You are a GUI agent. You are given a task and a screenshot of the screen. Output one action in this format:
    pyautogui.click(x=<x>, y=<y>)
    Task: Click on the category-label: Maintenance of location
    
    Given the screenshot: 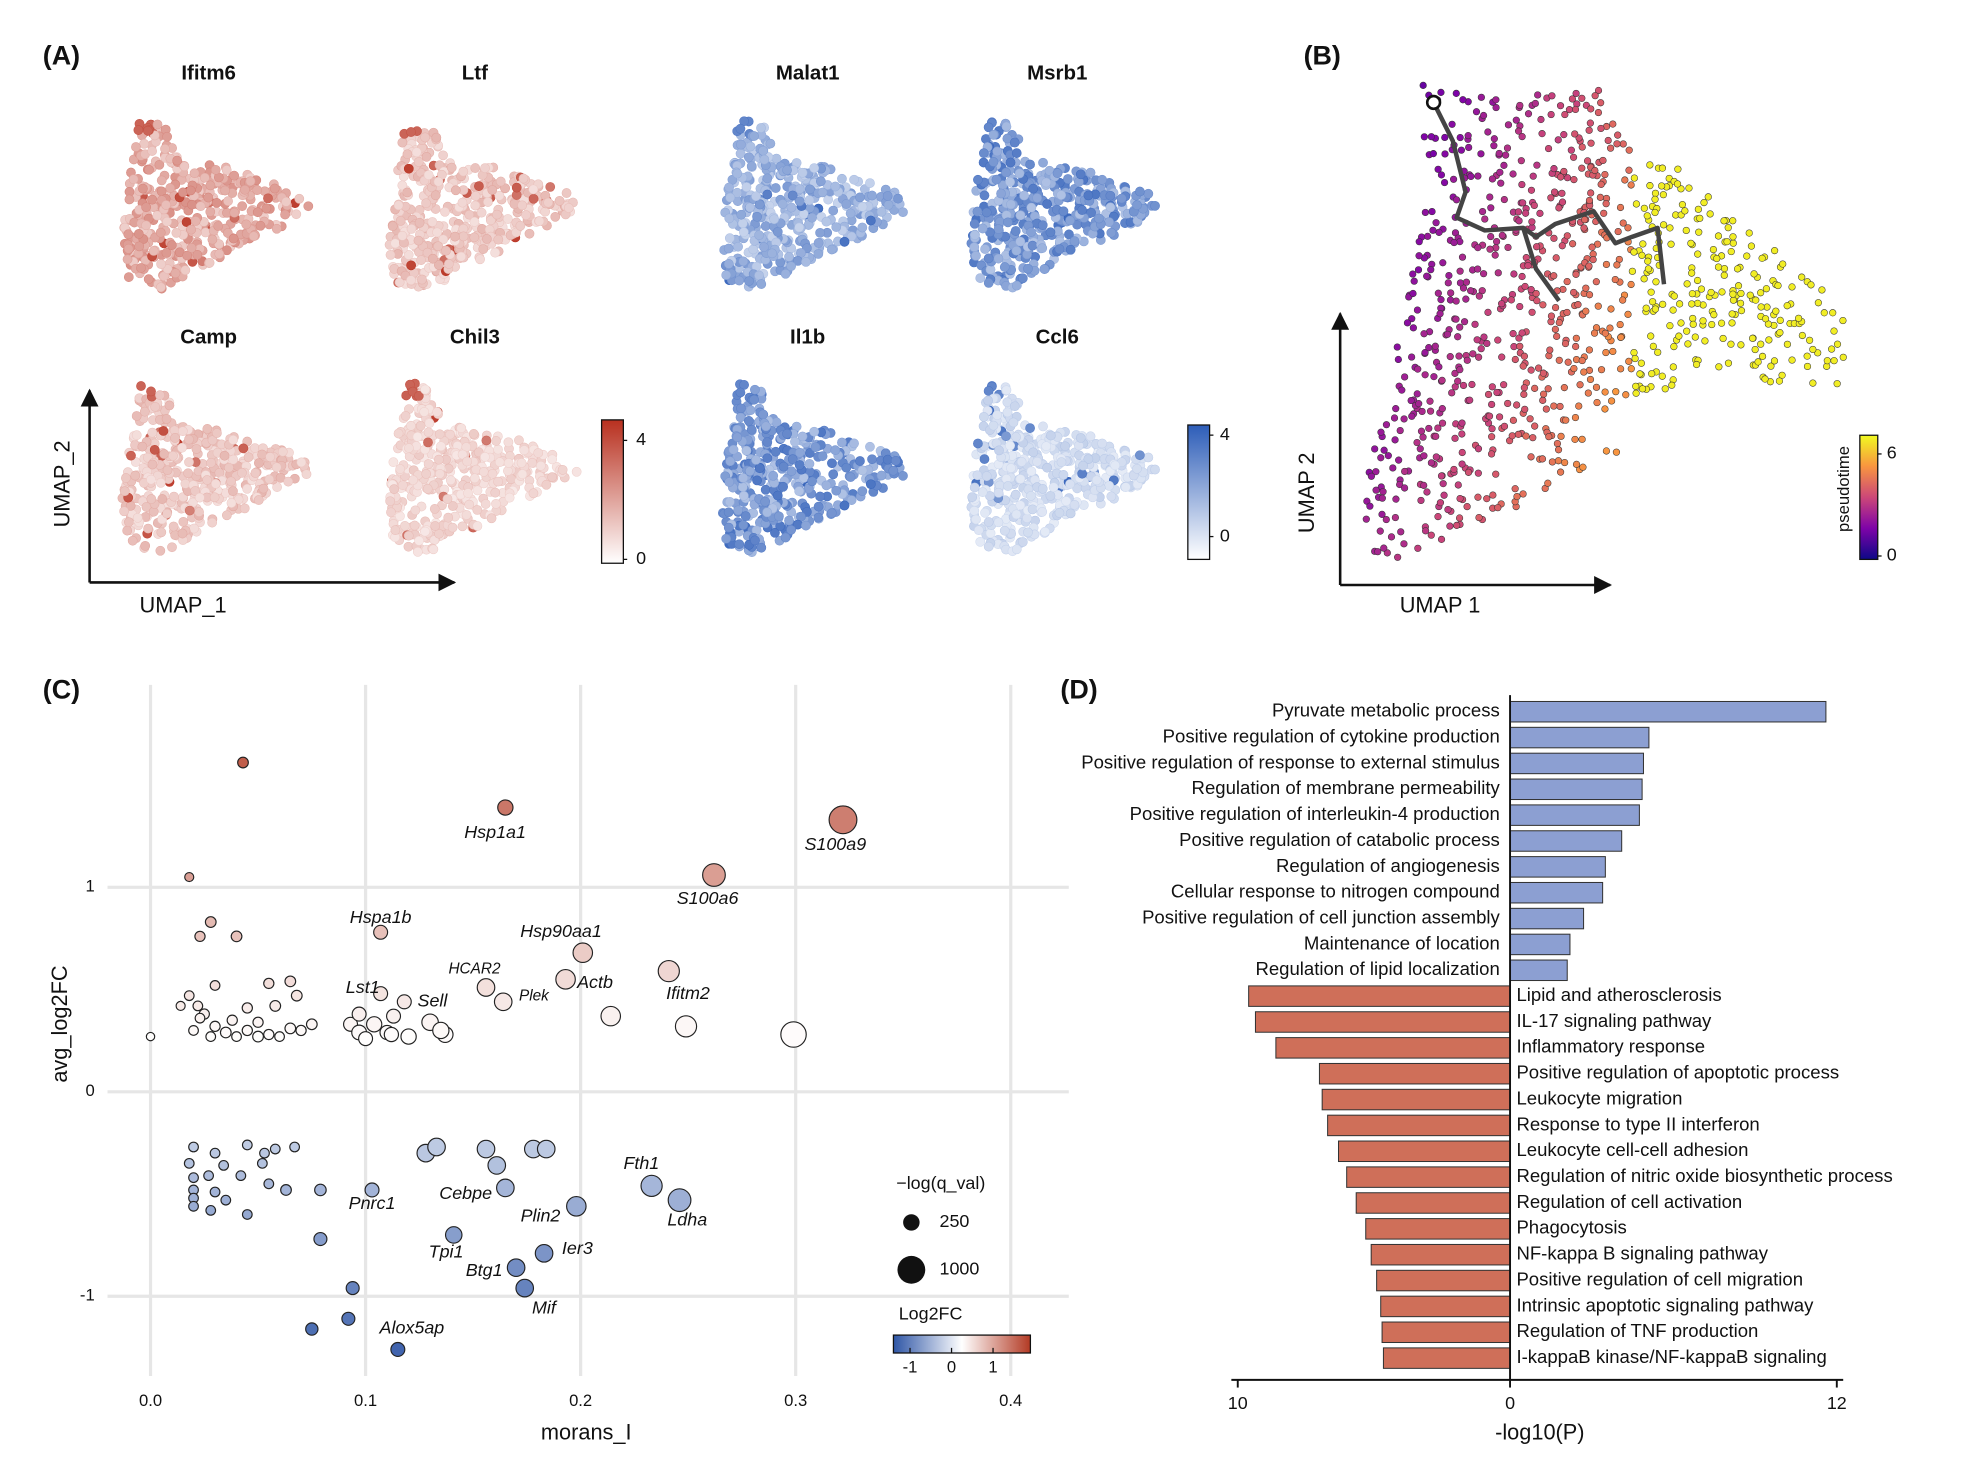 What is the action you would take?
    pyautogui.click(x=1402, y=942)
    